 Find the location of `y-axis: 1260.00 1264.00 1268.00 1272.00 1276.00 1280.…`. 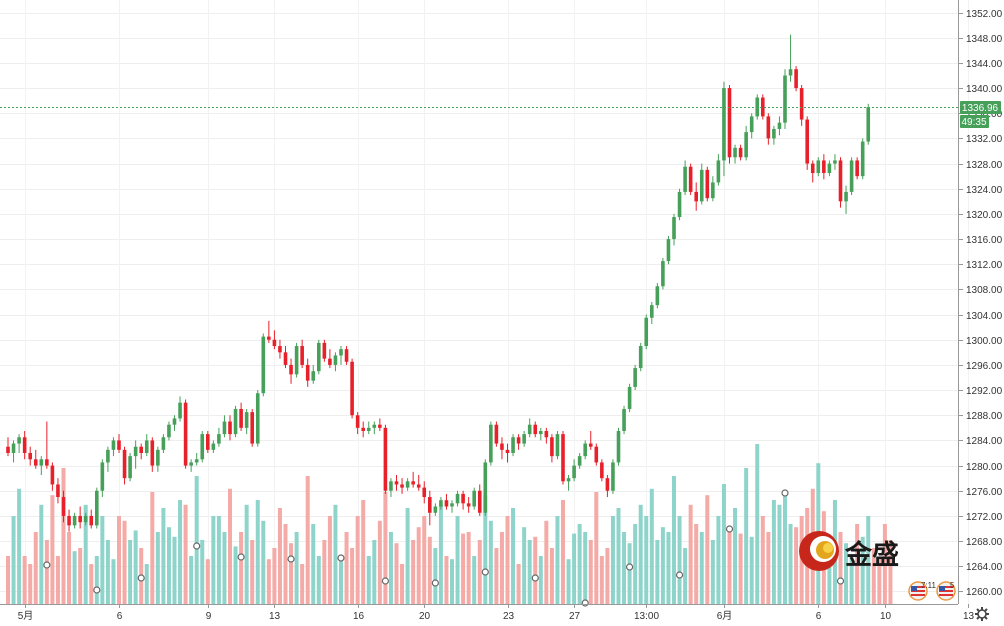

y-axis: 1260.00 1264.00 1268.00 1272.00 1276.00 1280.… is located at coordinates (980, 303).